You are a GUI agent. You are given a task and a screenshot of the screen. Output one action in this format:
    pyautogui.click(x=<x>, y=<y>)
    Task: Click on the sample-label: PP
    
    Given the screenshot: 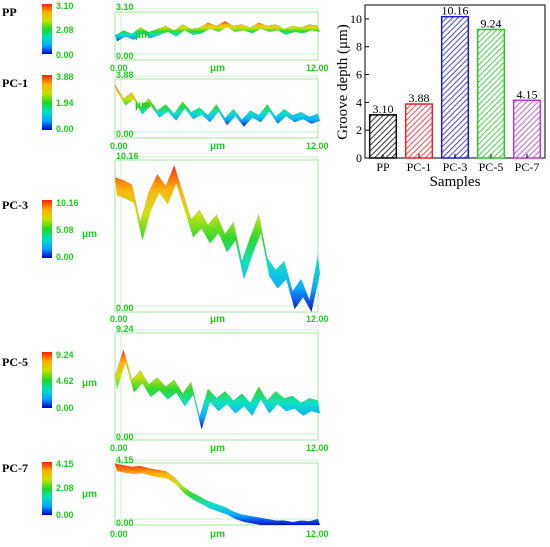 What is the action you would take?
    pyautogui.click(x=9, y=12)
    